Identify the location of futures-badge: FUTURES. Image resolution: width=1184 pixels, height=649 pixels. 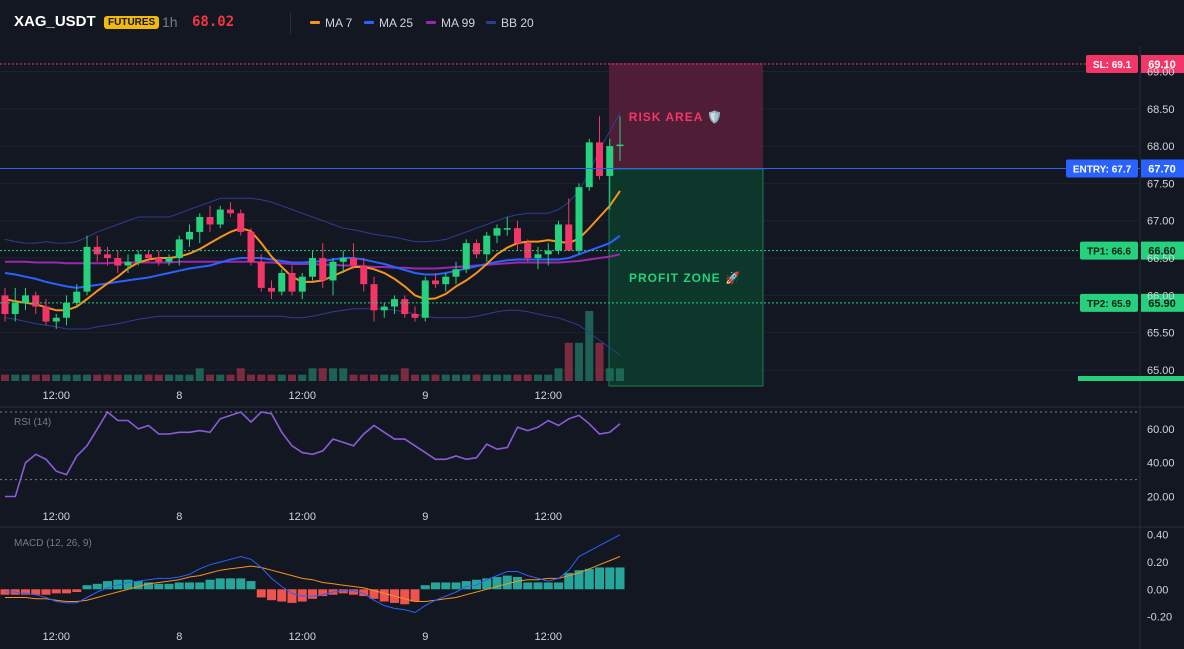
(132, 22).